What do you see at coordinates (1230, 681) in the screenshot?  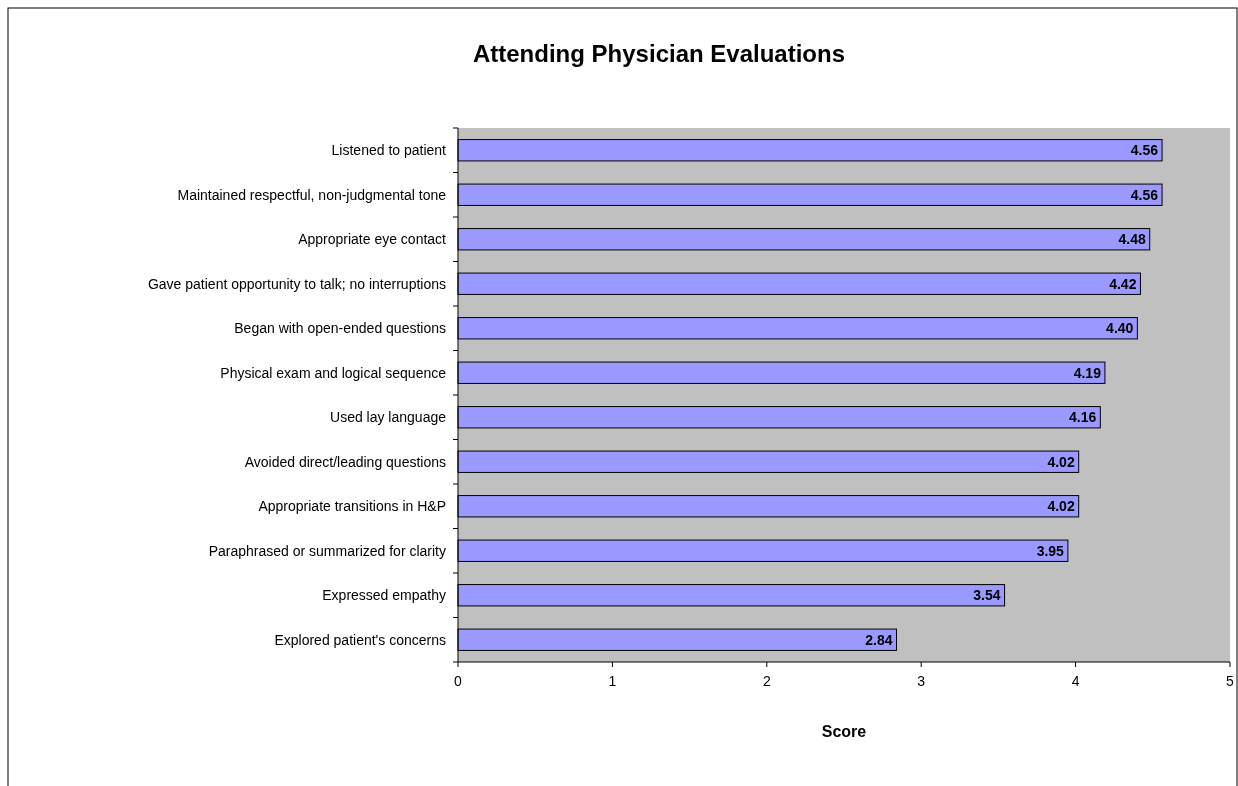 I see `x-tick-label: 5` at bounding box center [1230, 681].